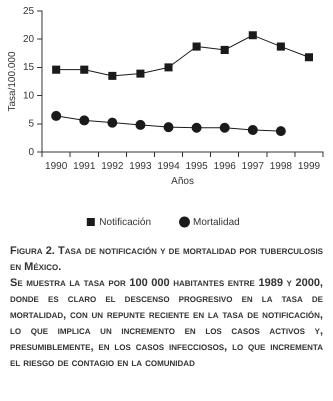 The height and width of the screenshot is (401, 333). Describe the element at coordinates (225, 166) in the screenshot. I see `x-tick-label: 1996` at that location.